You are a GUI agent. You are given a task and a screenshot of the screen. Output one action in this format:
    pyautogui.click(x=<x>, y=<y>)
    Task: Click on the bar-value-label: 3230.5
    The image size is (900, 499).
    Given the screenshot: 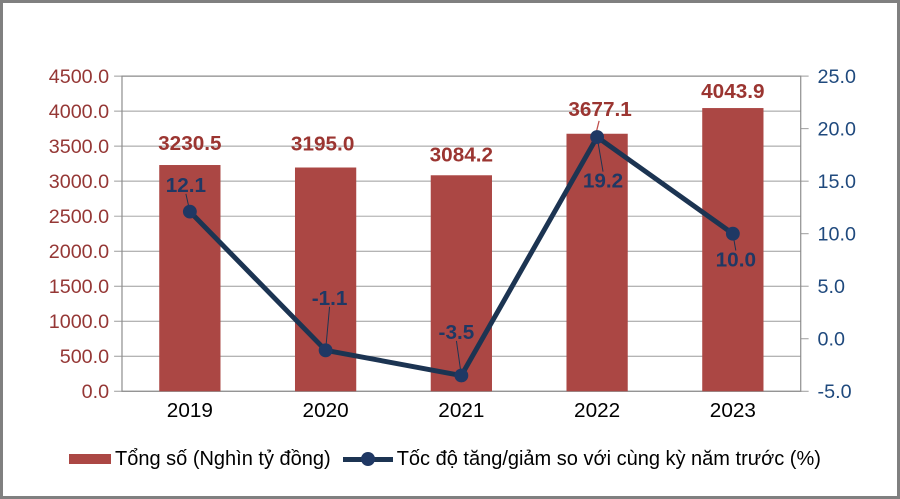 What is the action you would take?
    pyautogui.click(x=189, y=143)
    